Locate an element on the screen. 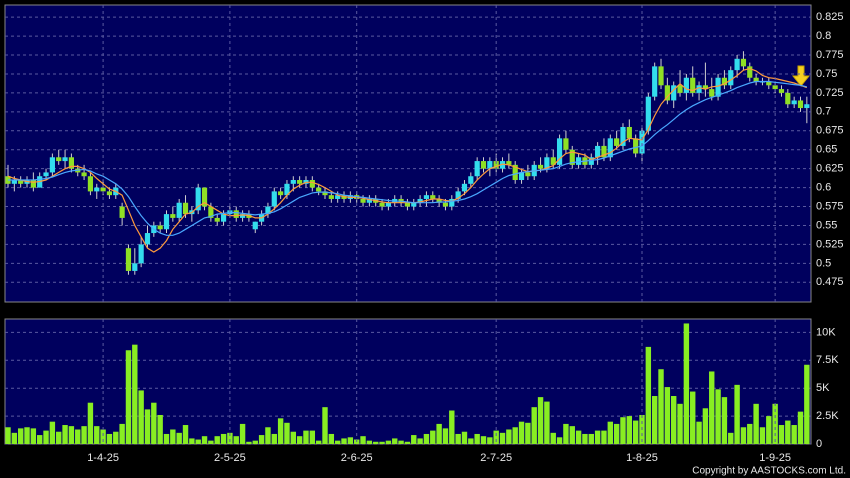  y-tick-label: 0.775 is located at coordinates (830, 55).